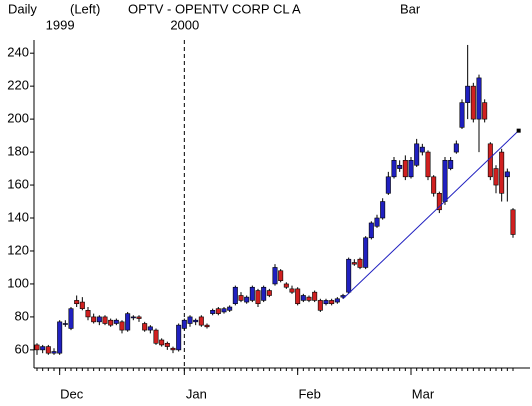 The height and width of the screenshot is (406, 532). I want to click on x-tick-label: Dec, so click(72, 393).